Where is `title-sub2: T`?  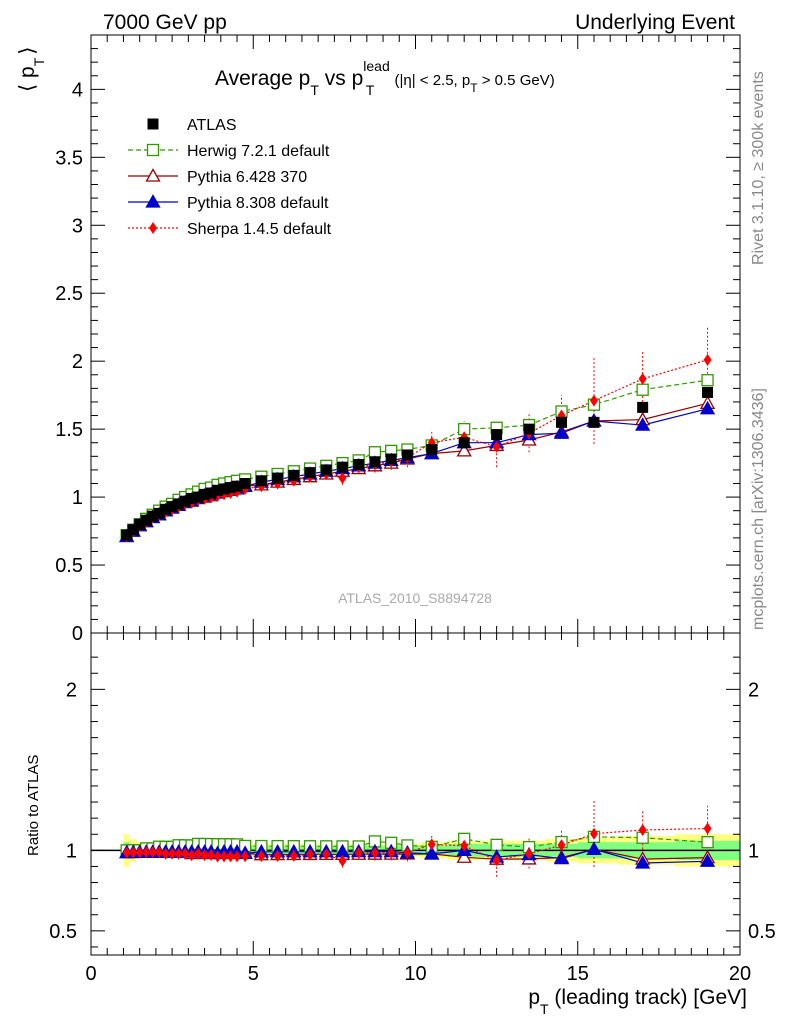
title-sub2: T is located at coordinates (370, 90).